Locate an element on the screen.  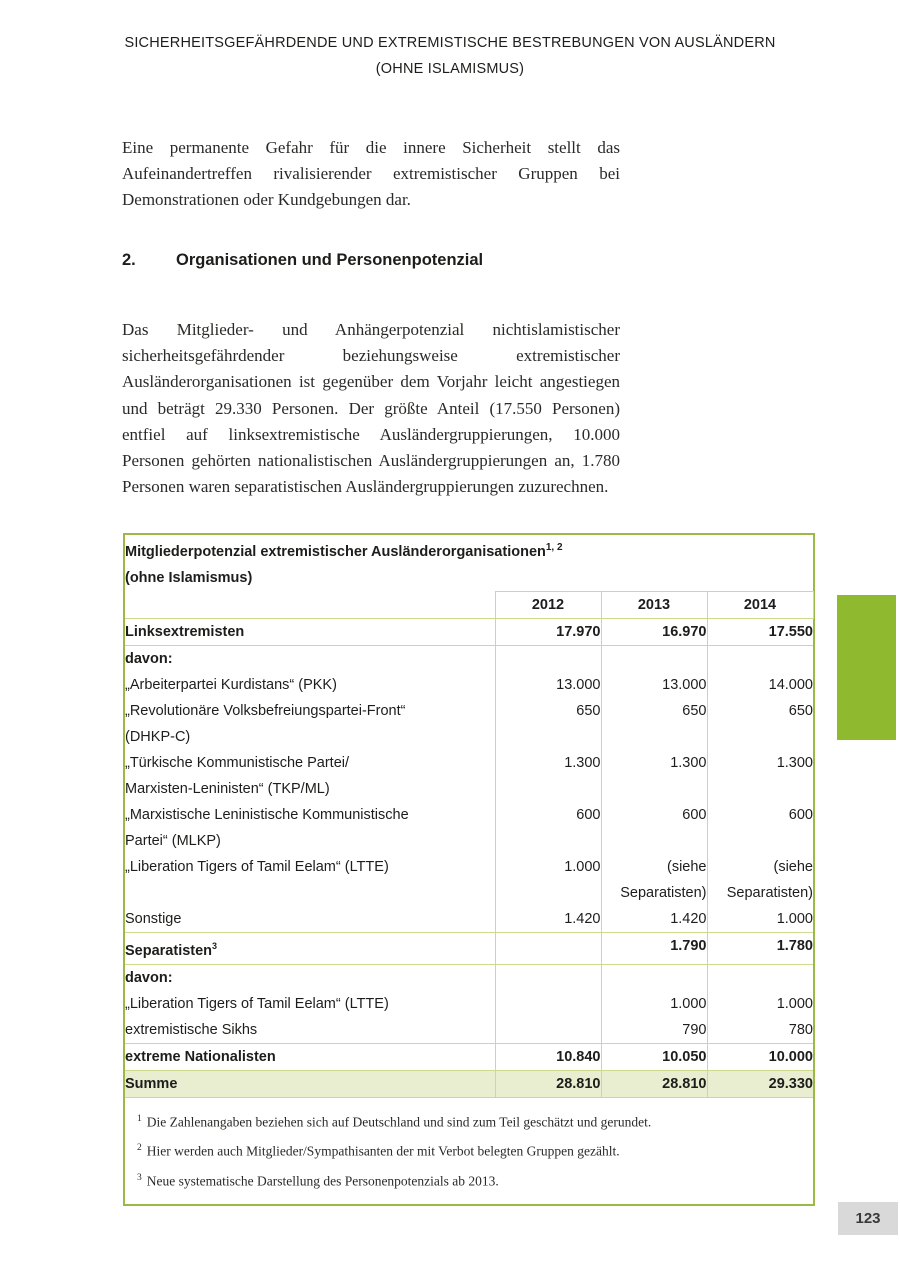
row-label: extreme Nationalisten is located at coordinates (310, 1056).